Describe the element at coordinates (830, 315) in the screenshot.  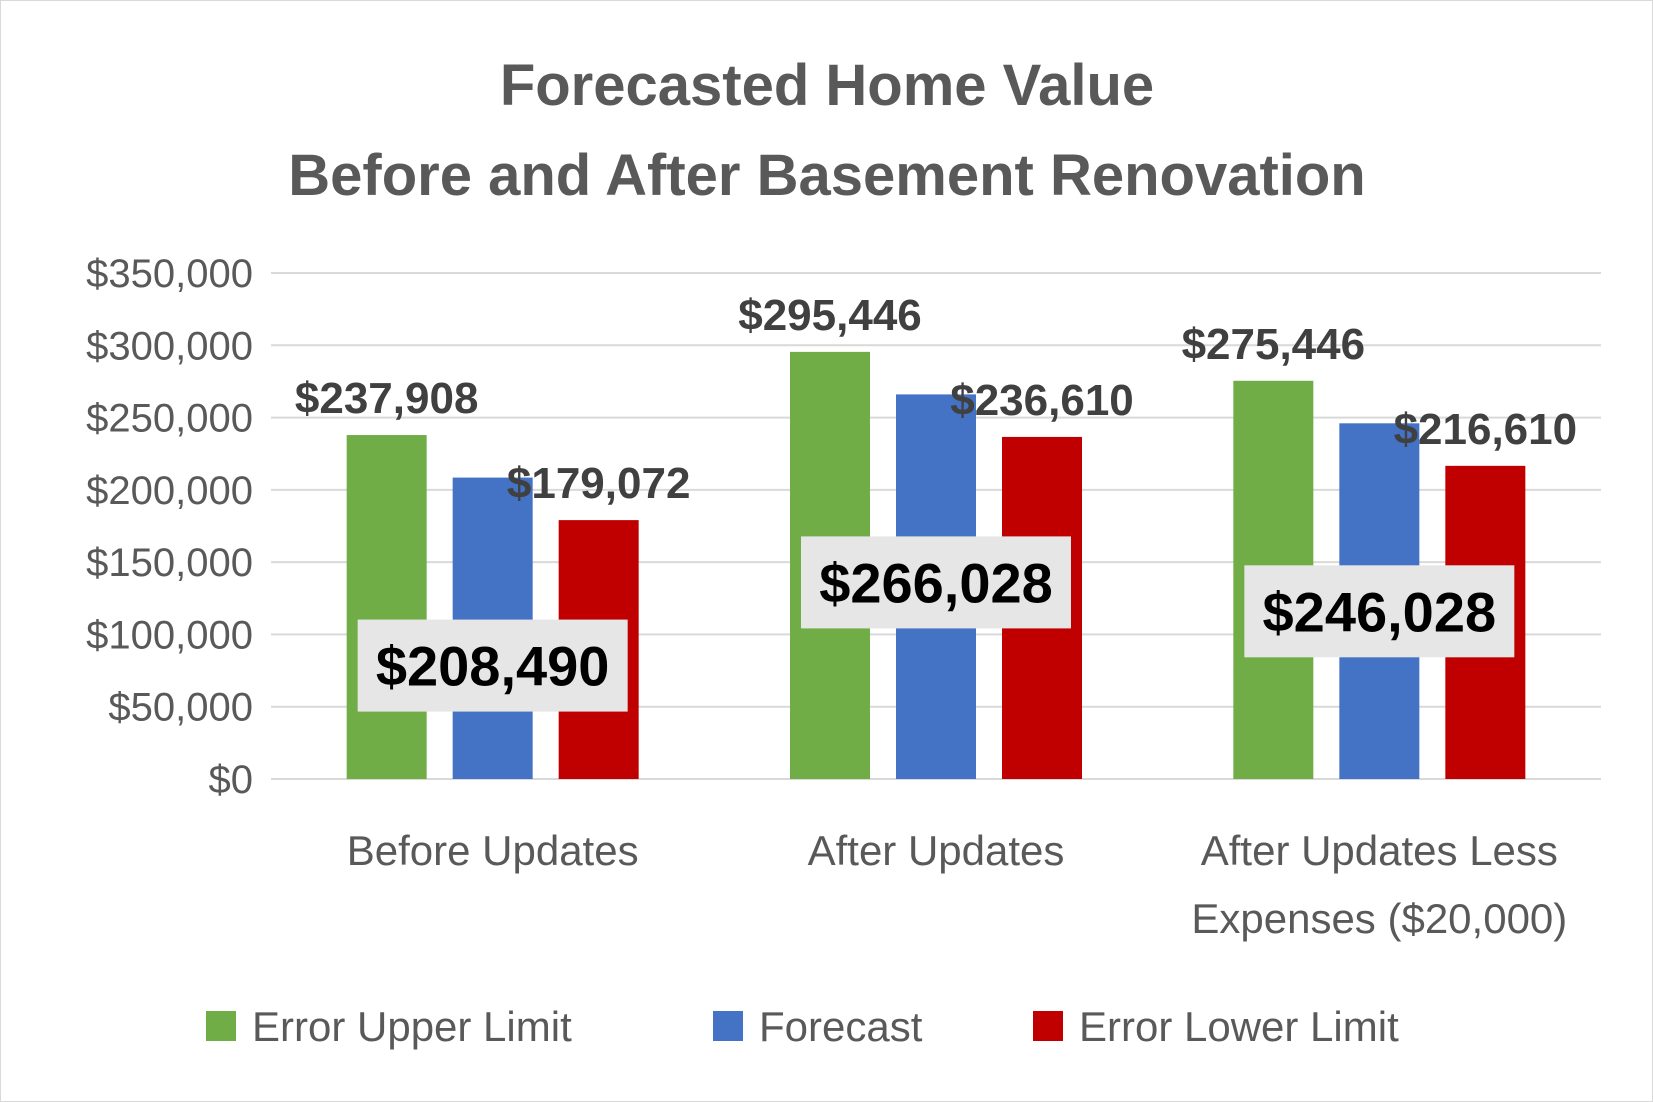
I see `data-label-upper: $295,446` at that location.